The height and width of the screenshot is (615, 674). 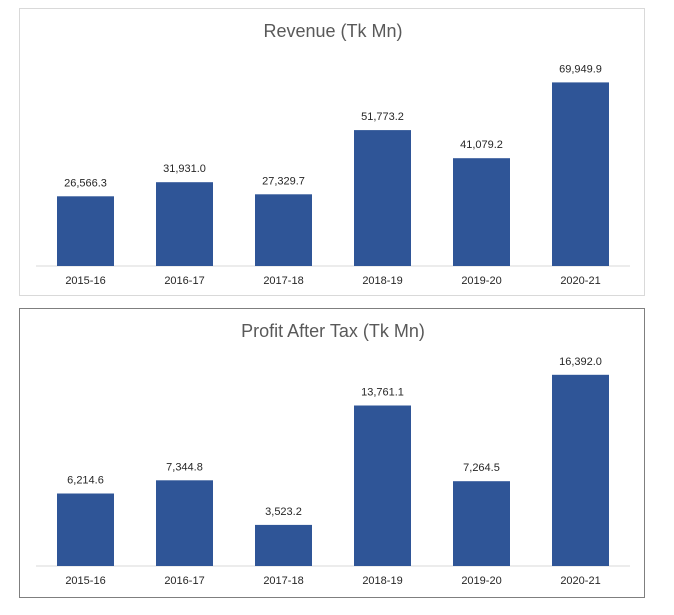 I want to click on revenue-data-label-2017-18: 27,329.7, so click(x=283, y=181).